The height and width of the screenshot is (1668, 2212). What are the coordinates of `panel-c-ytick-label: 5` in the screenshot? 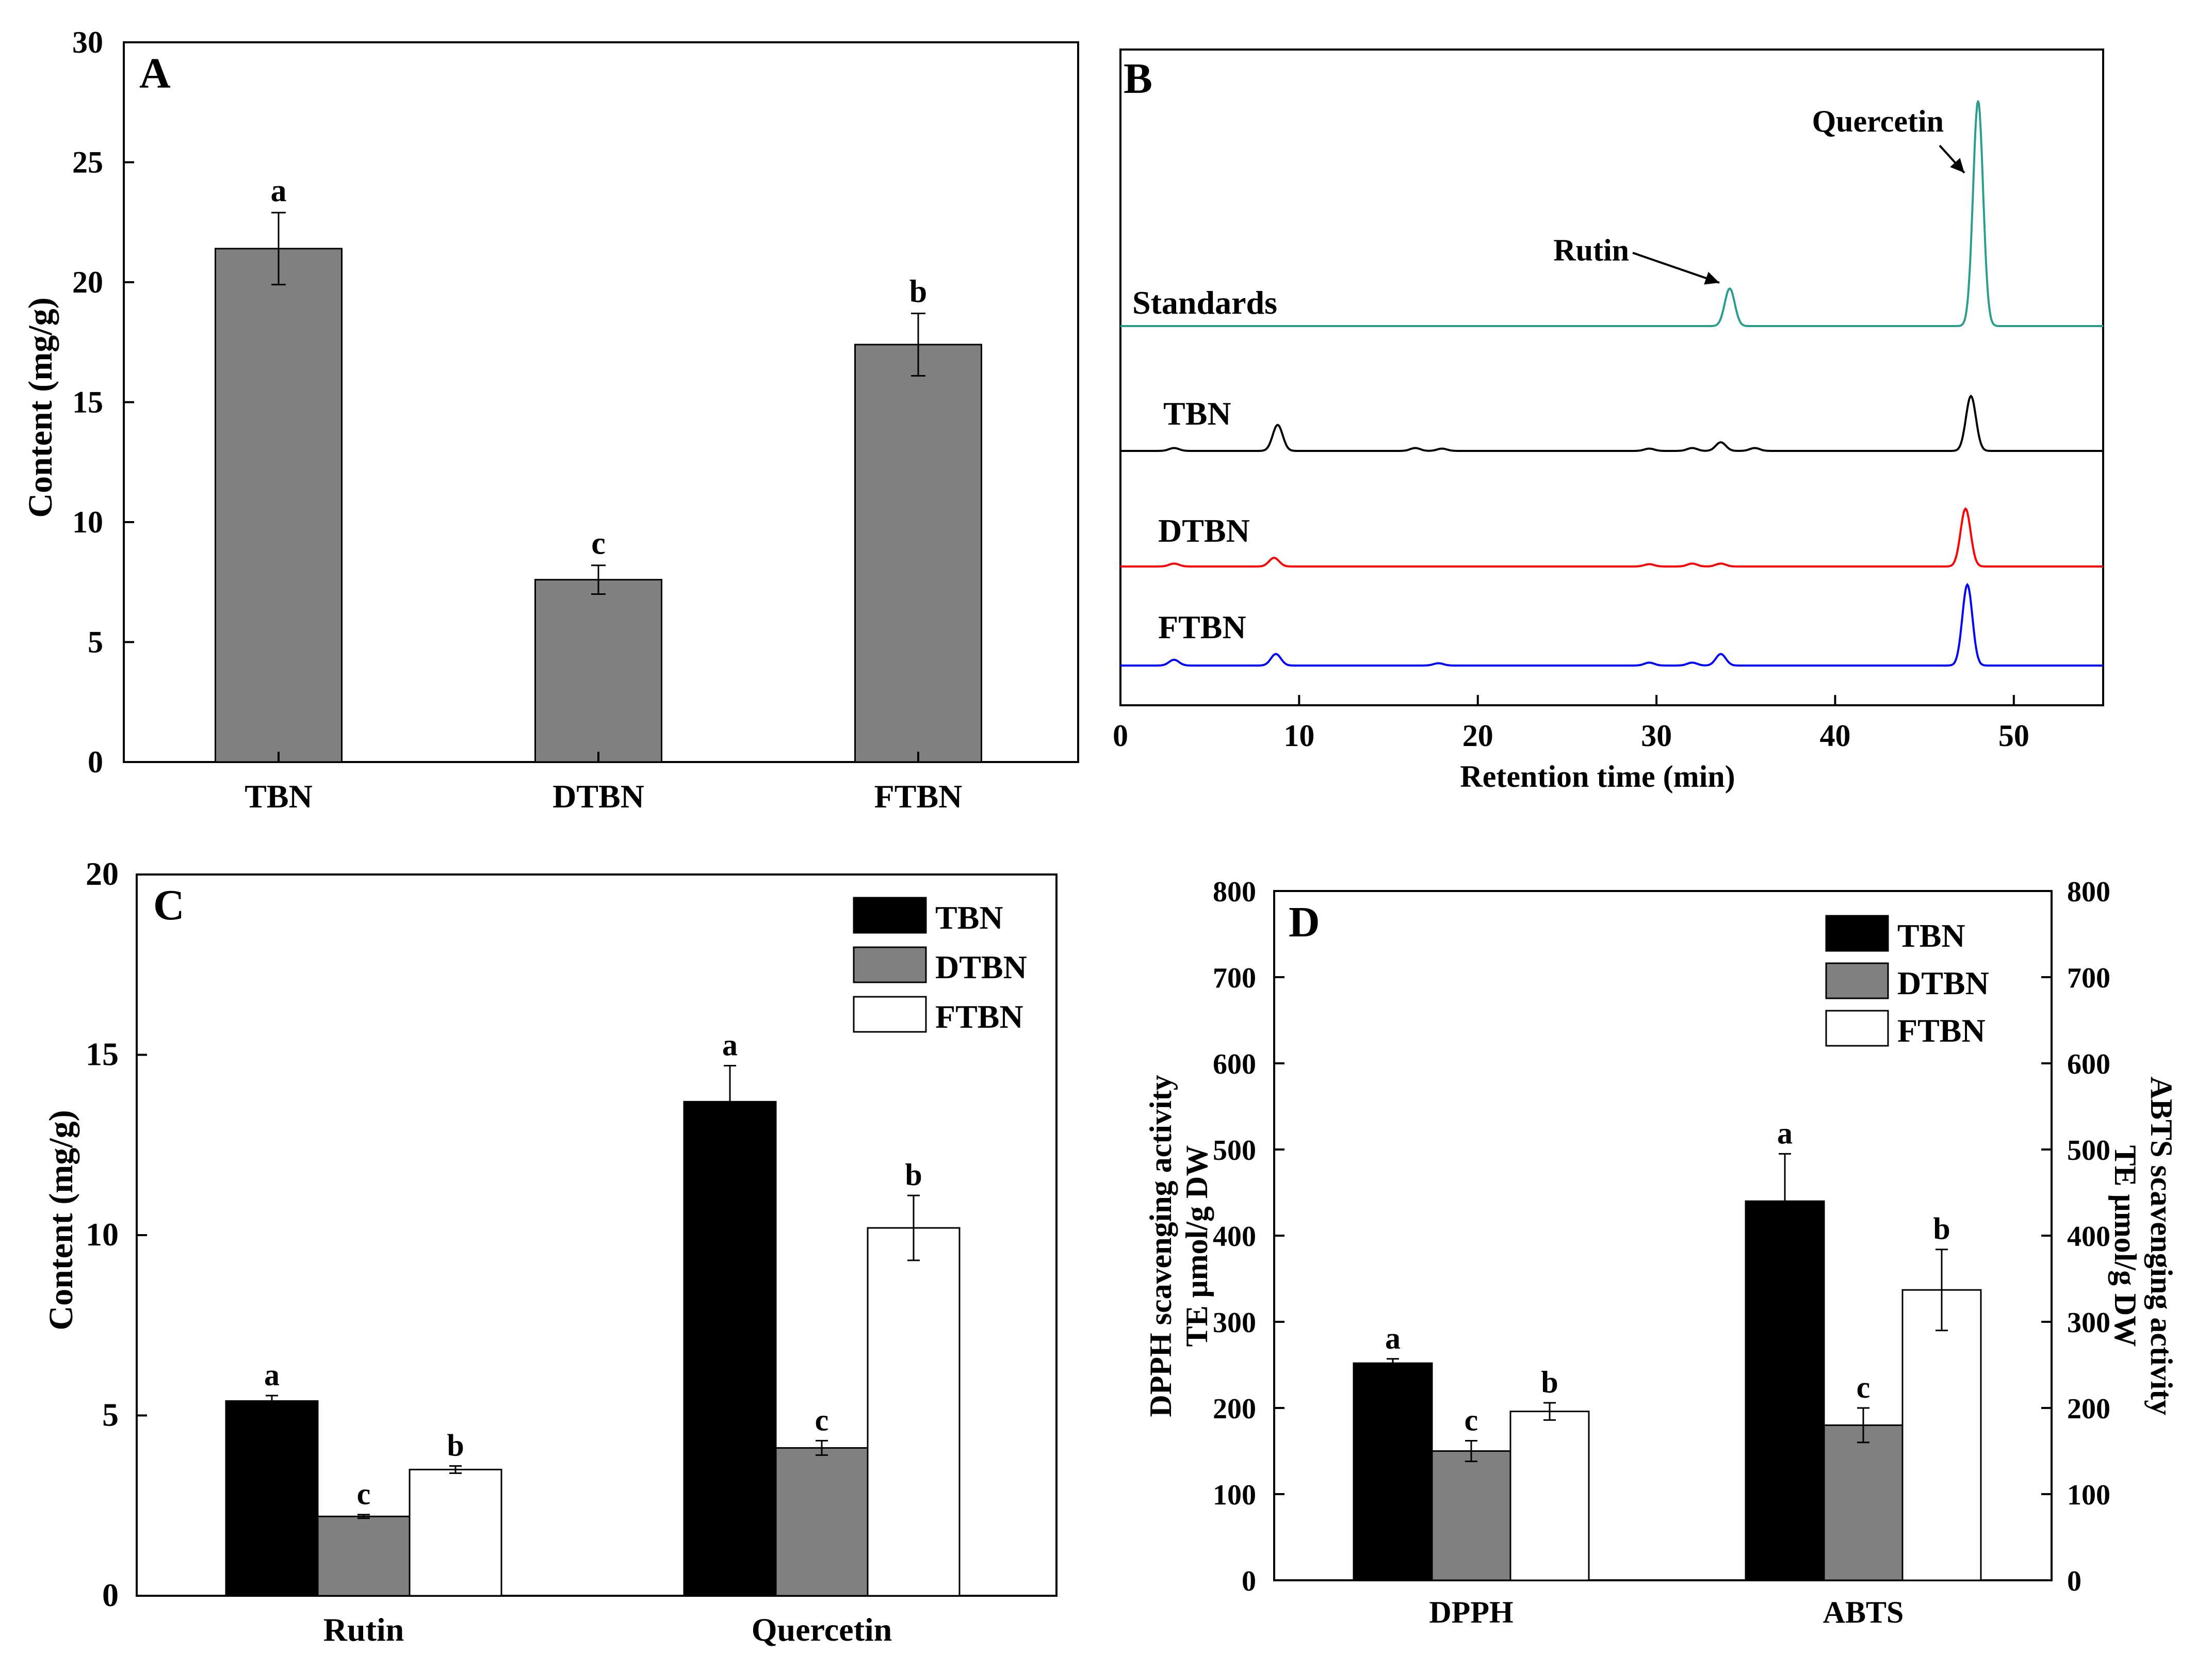 It's located at (110, 1415).